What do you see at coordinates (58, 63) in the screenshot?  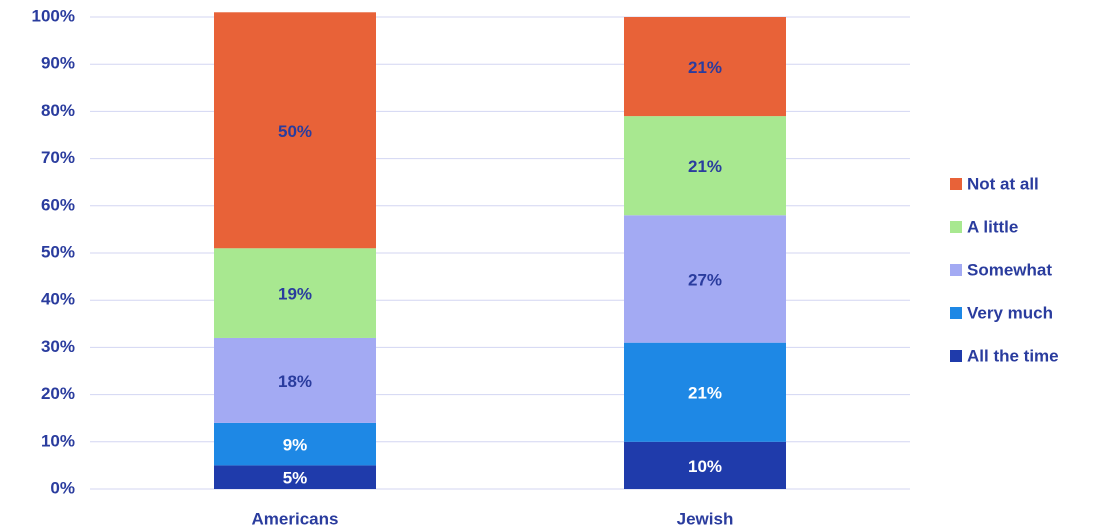 I see `y-tick-label: 90%` at bounding box center [58, 63].